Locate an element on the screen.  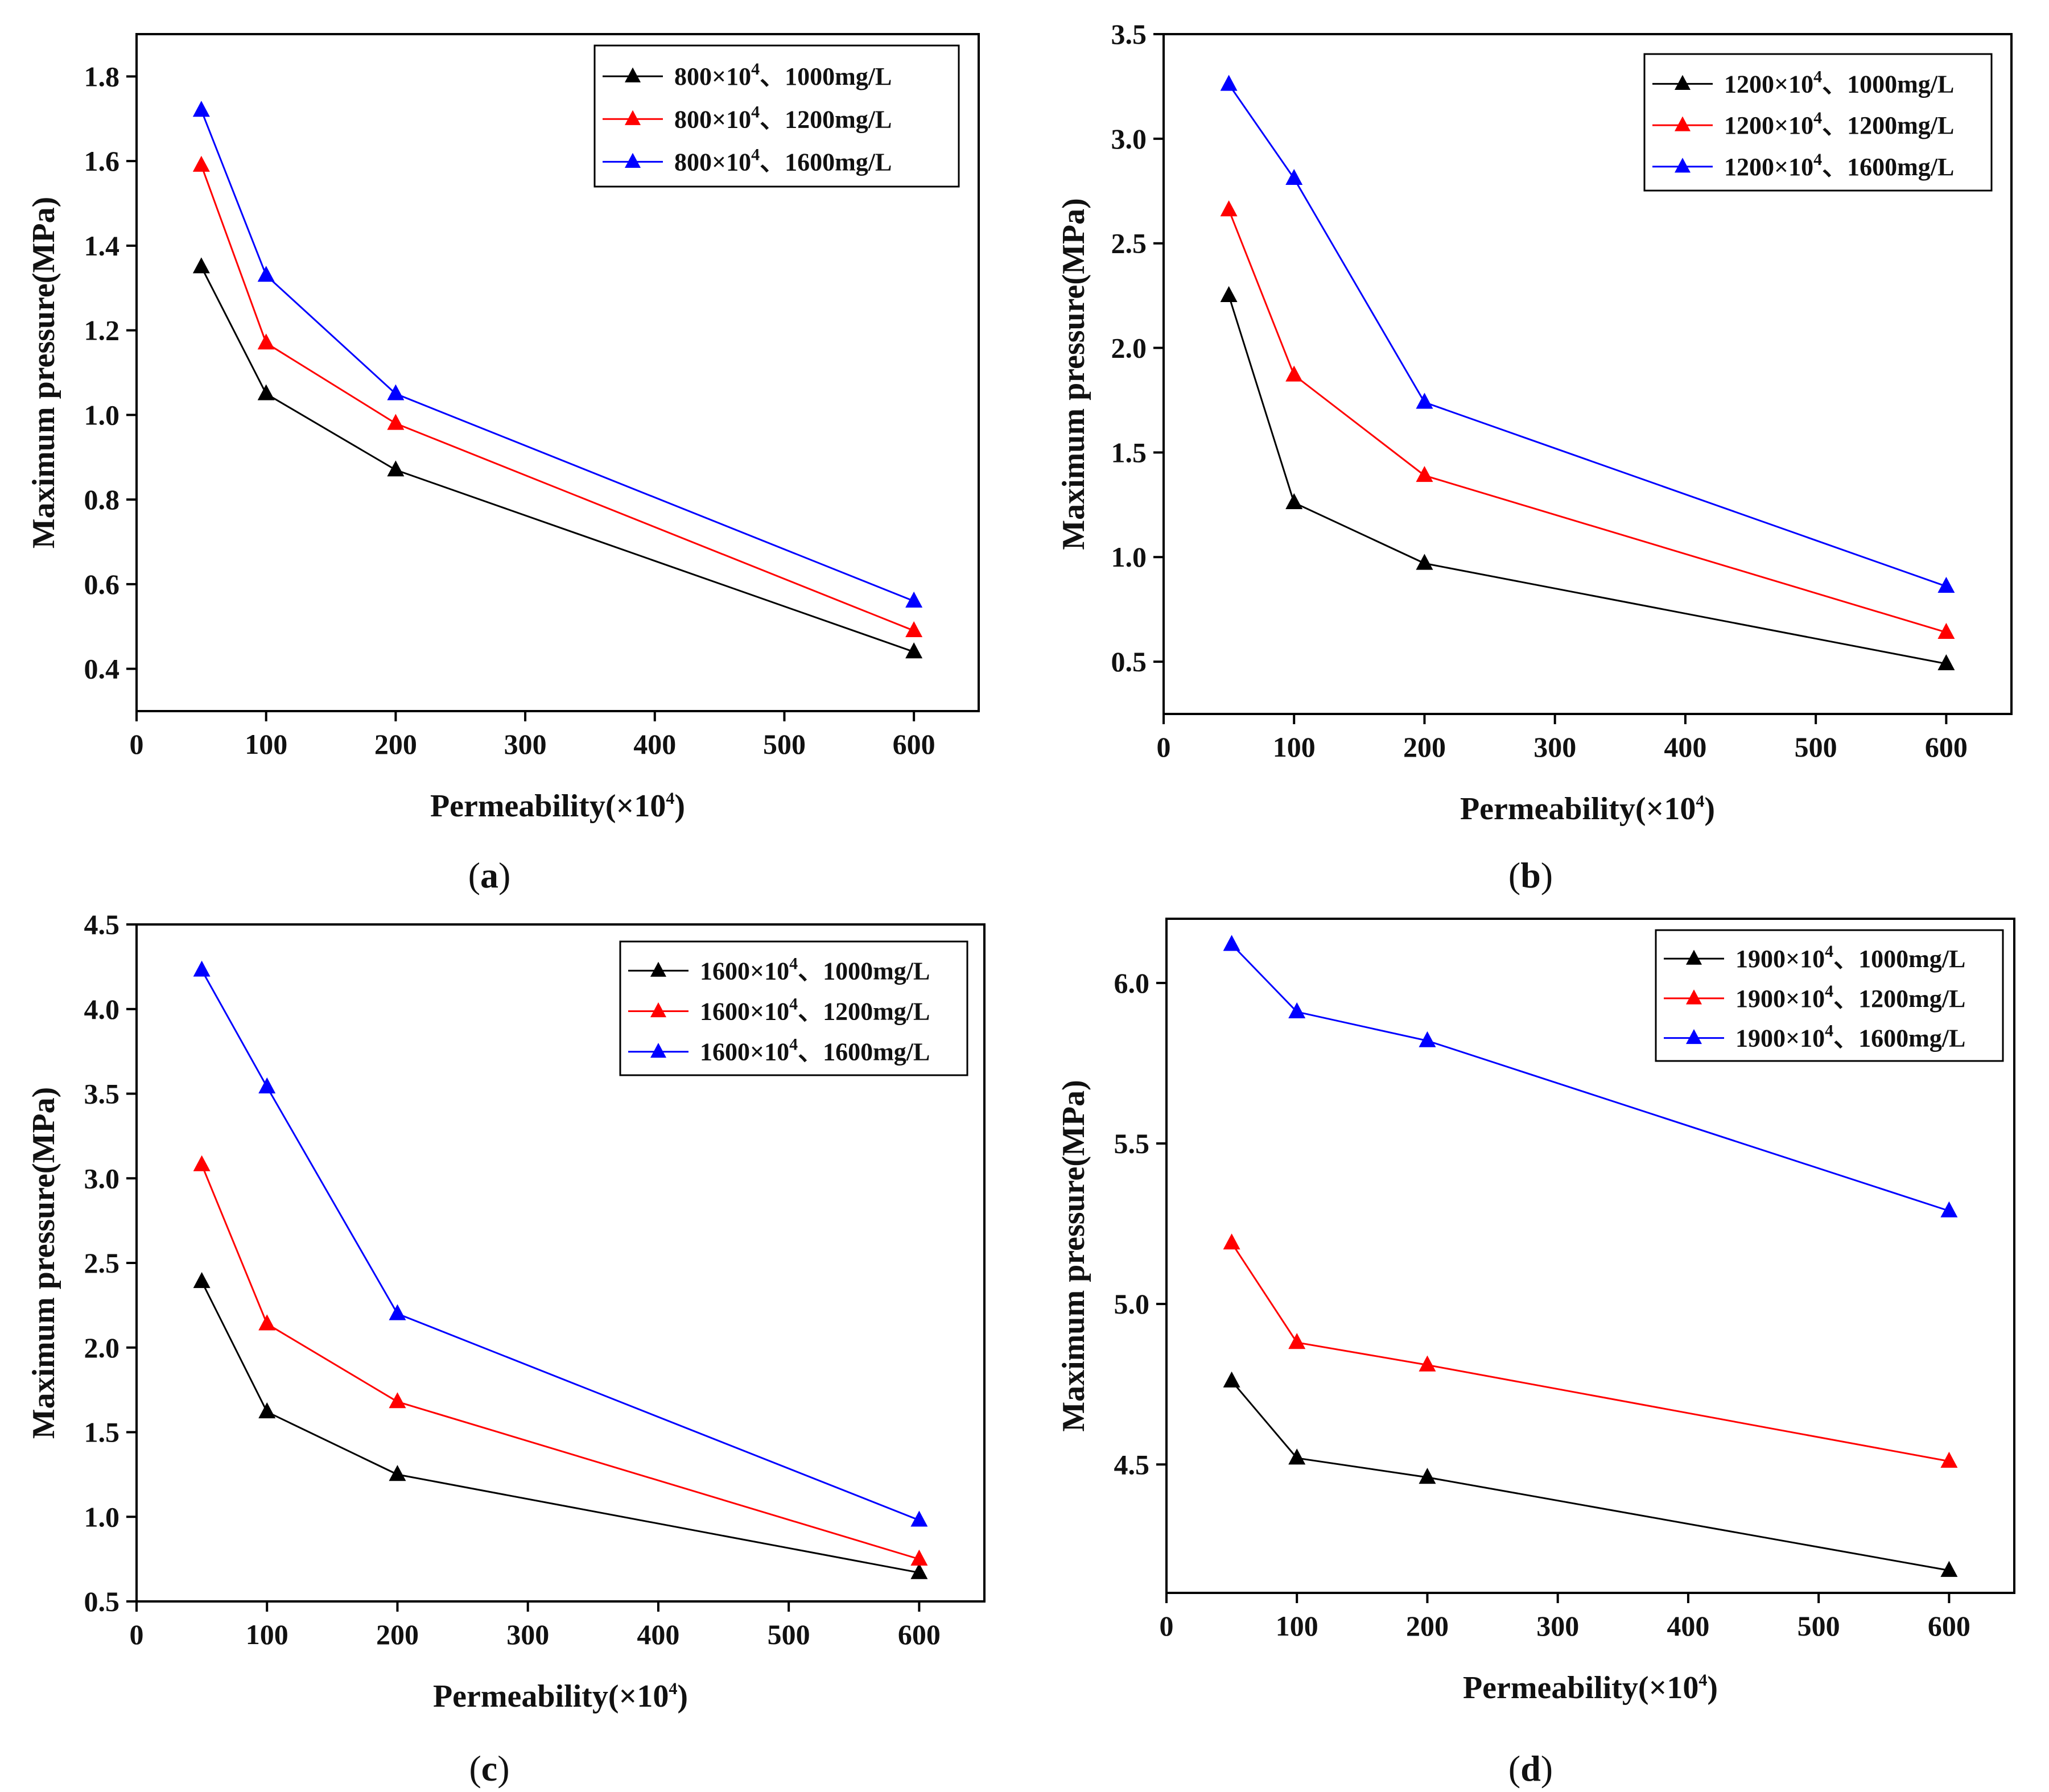
legend-label: 800×104、1000mg/L is located at coordinates (783, 75).